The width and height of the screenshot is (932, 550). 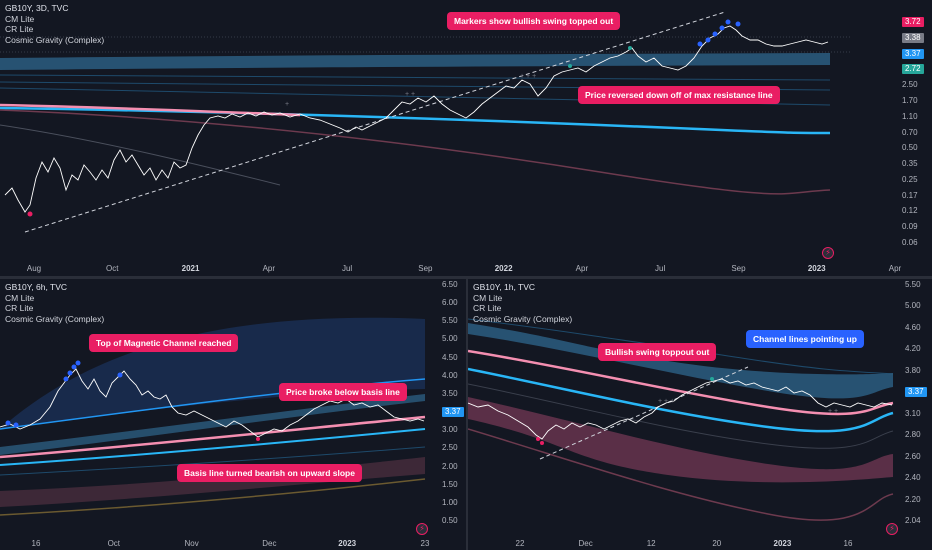 What do you see at coordinates (644, 413) in the screenshot?
I see `br-trendline` at bounding box center [644, 413].